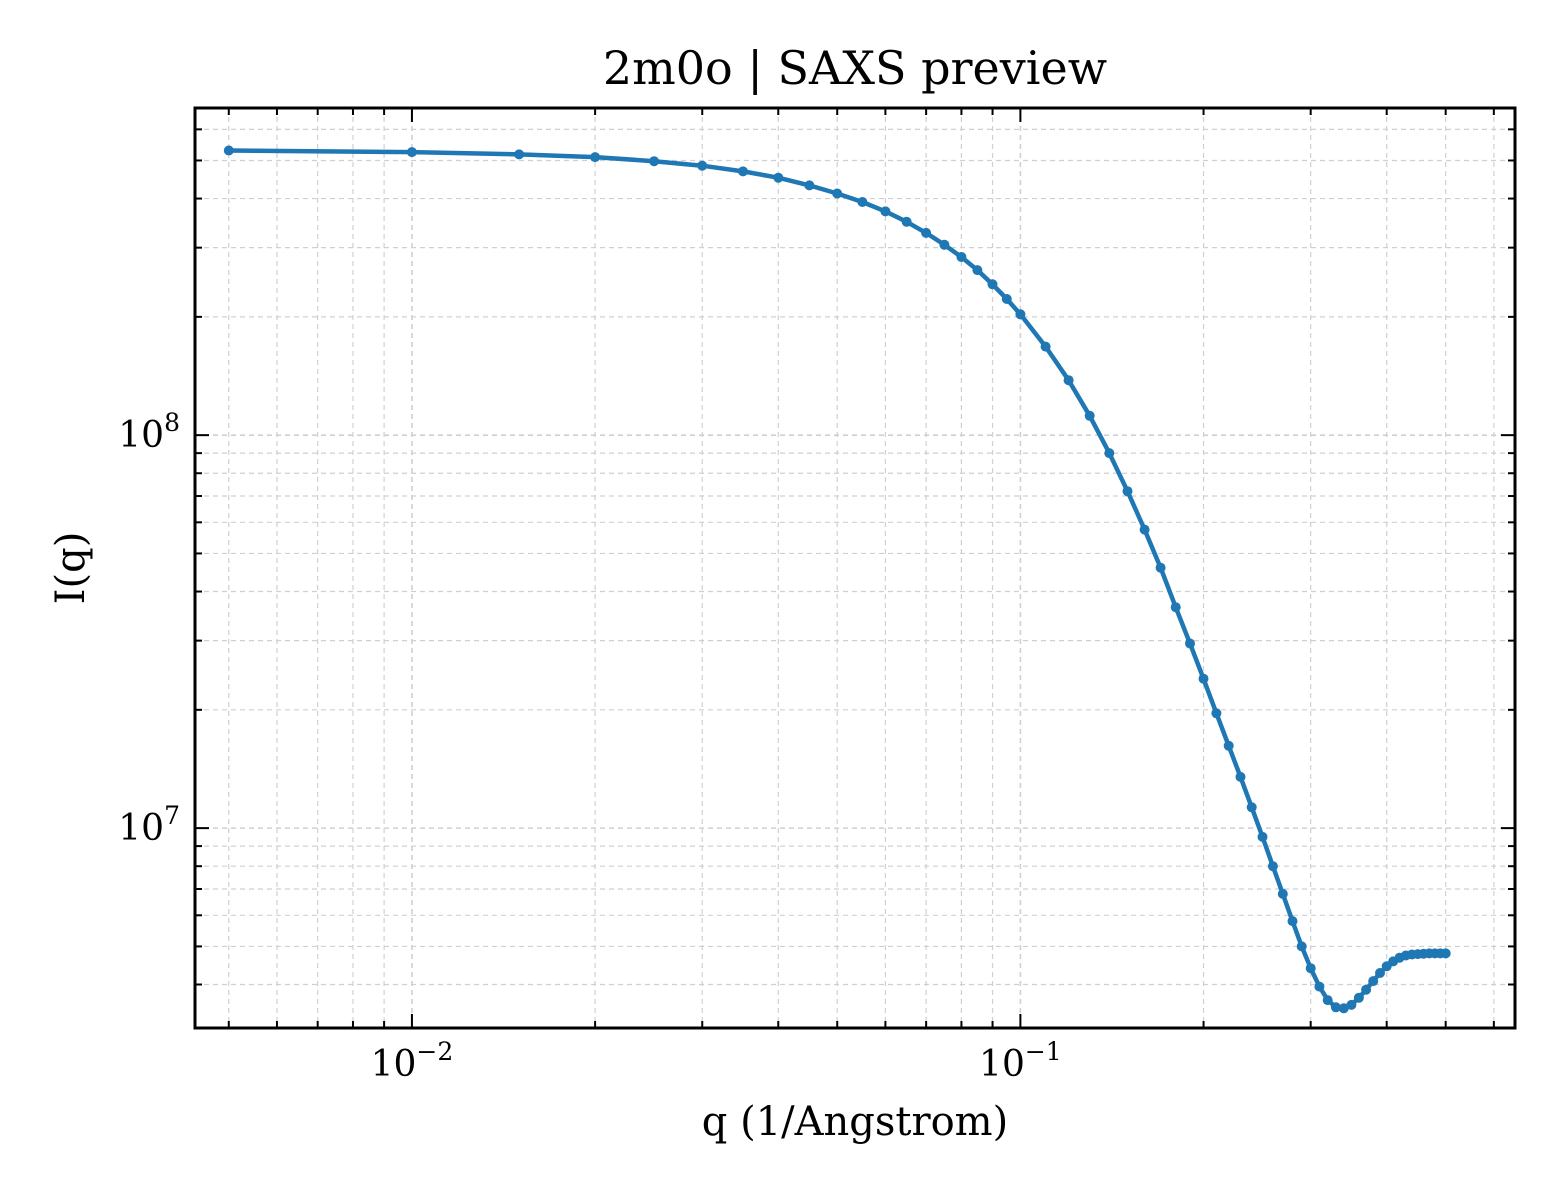 Image resolution: width=1560 pixels, height=1200 pixels. Describe the element at coordinates (71, 568) in the screenshot. I see `y-axis-label: I(q)` at that location.